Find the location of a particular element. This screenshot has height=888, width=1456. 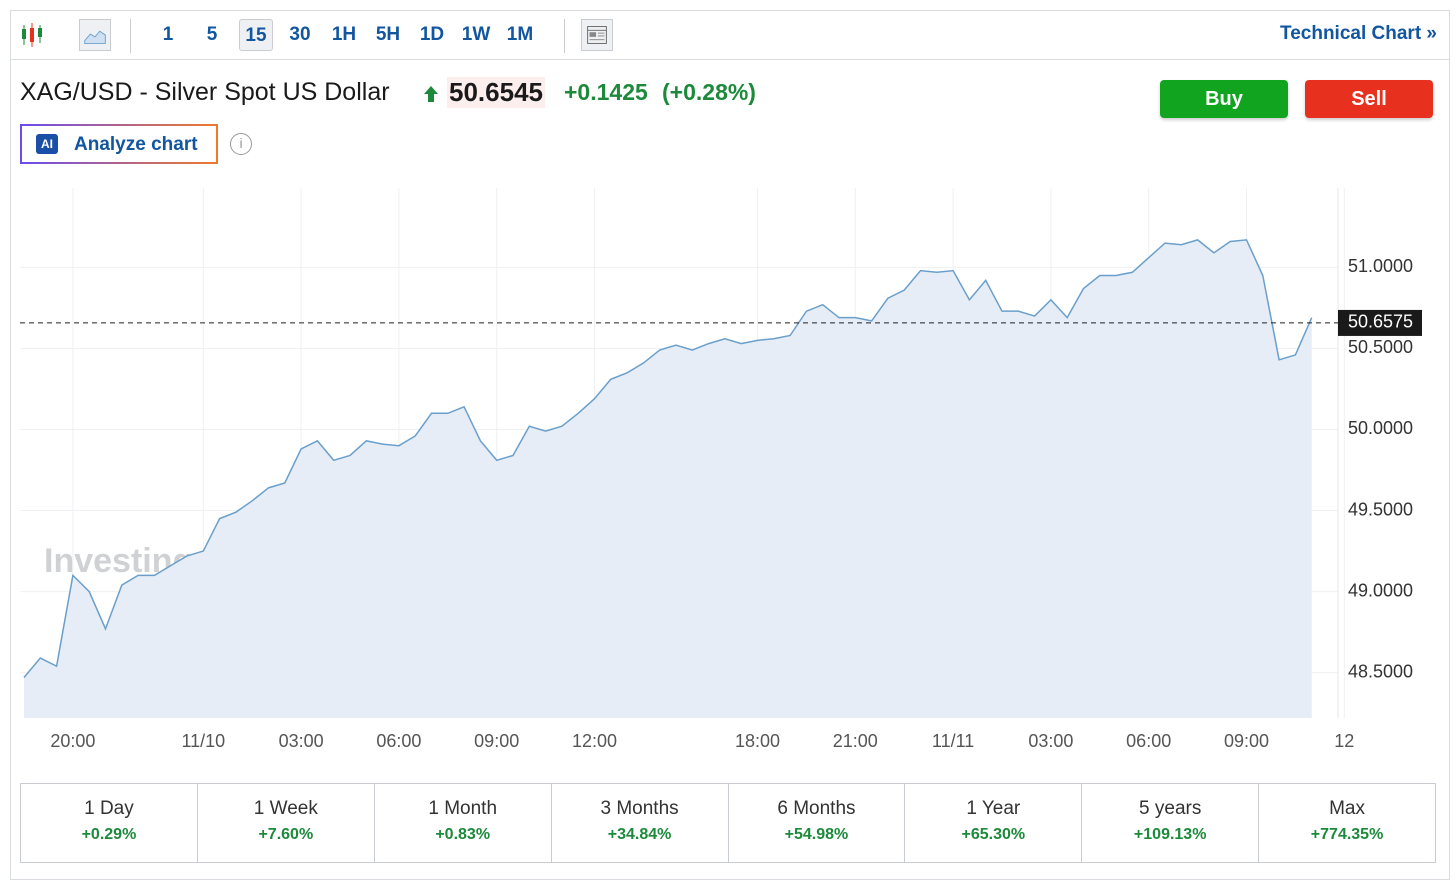

change: +0.1425 is located at coordinates (606, 92).